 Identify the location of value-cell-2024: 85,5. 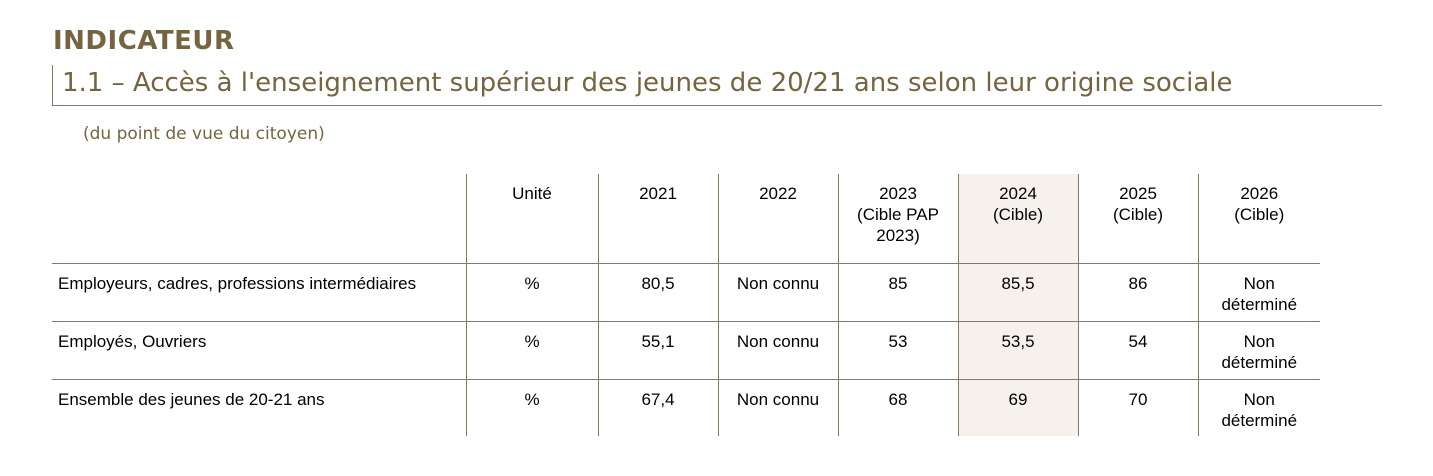
(1017, 291).